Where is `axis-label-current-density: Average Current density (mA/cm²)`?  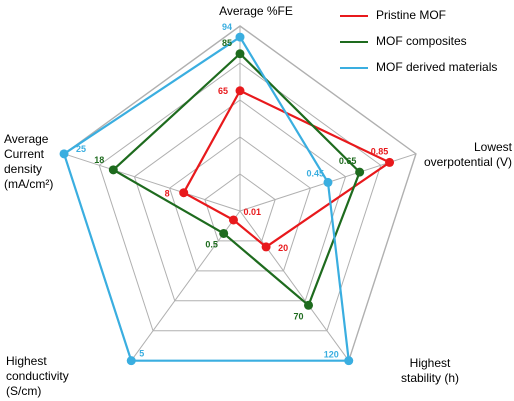
axis-label-current-density: Average Current density (mA/cm²) is located at coordinates (39, 162).